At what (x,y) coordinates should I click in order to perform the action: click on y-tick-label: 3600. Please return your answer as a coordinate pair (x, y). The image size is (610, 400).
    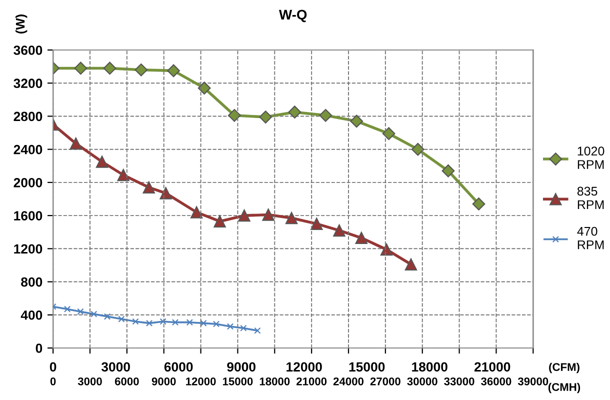
    Looking at the image, I should click on (28, 50).